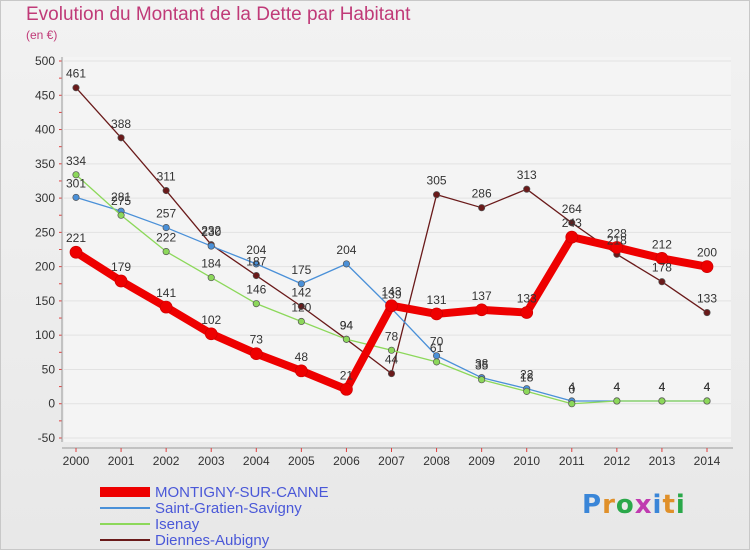  What do you see at coordinates (242, 492) in the screenshot?
I see `legend-label: MONTIGNY-SUR-CANNE` at bounding box center [242, 492].